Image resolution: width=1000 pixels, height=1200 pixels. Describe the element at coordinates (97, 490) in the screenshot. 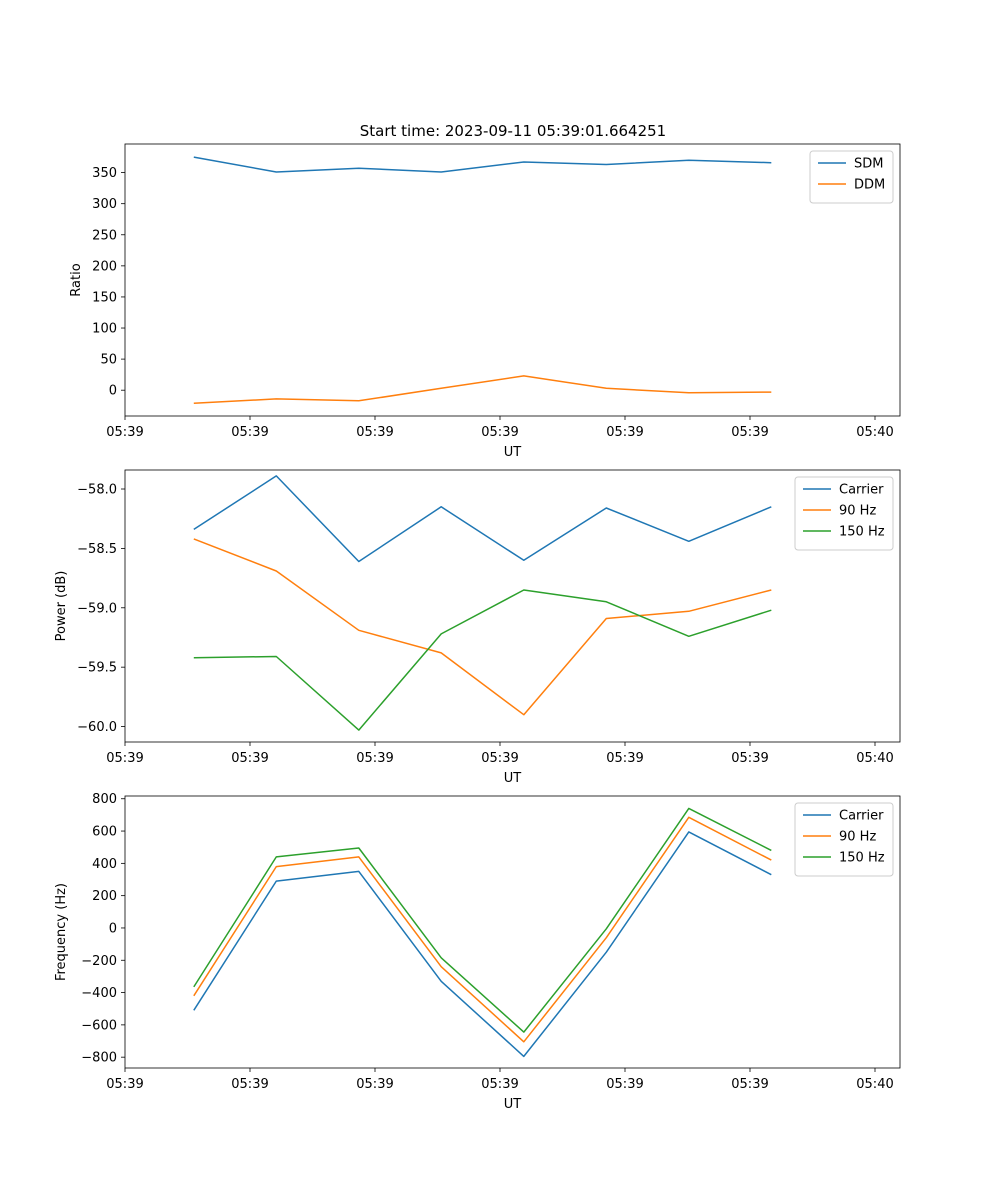

I see `y-tick-label: −58.0` at that location.